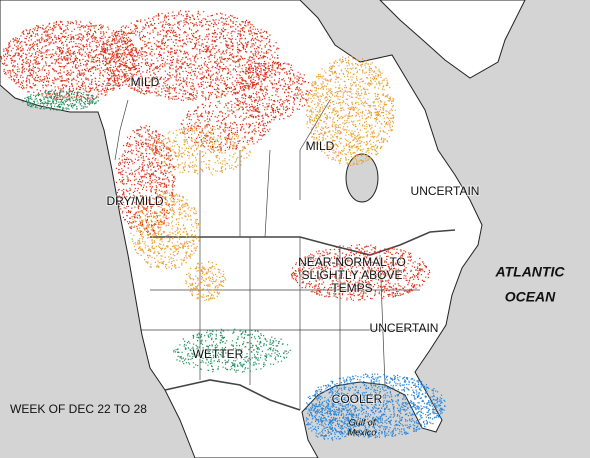 This screenshot has height=458, width=590. I want to click on region-label: DRY/MILD, so click(134, 201).